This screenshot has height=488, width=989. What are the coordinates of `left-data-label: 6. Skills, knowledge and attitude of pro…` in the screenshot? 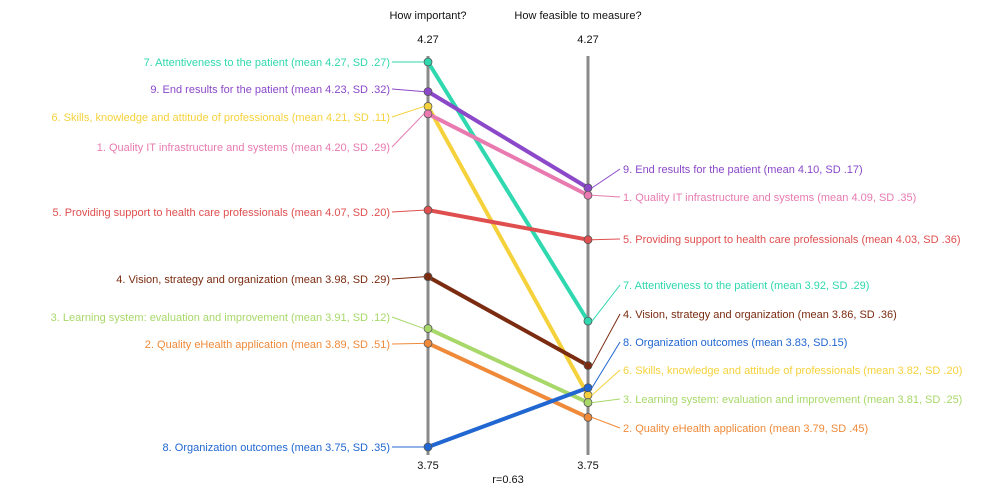 It's located at (220, 118).